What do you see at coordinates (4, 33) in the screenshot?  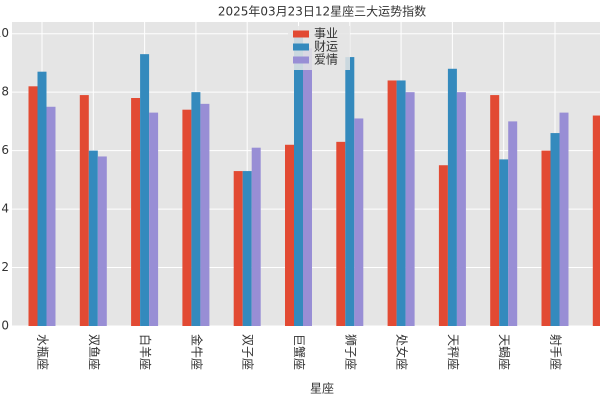 I see `y-tick-label: 10` at bounding box center [4, 33].